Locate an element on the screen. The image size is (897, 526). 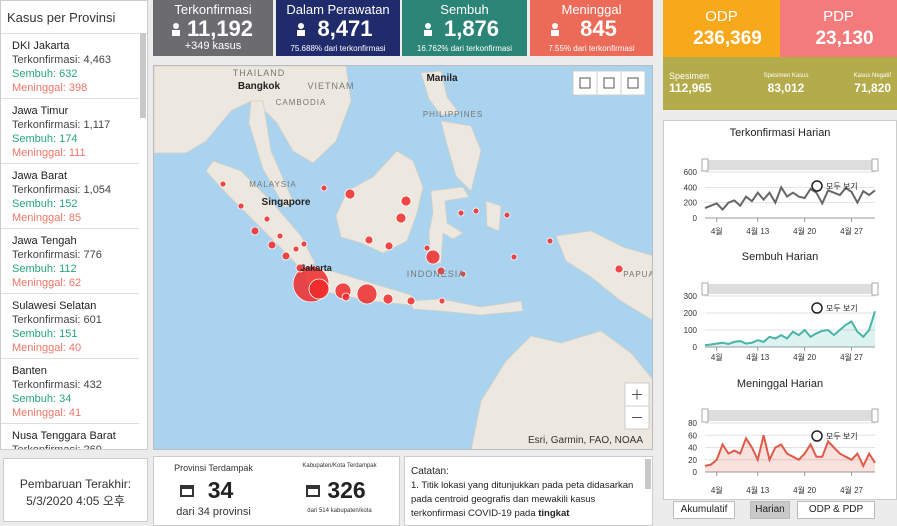
province-confirmed: Terkonfirmasi: 601 is located at coordinates (57, 320).